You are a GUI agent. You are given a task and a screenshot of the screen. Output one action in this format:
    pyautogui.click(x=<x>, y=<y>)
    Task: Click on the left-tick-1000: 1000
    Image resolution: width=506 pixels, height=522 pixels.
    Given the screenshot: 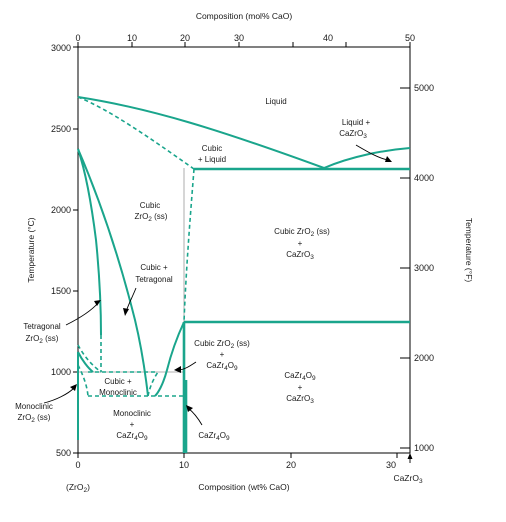 What is the action you would take?
    pyautogui.click(x=61, y=372)
    